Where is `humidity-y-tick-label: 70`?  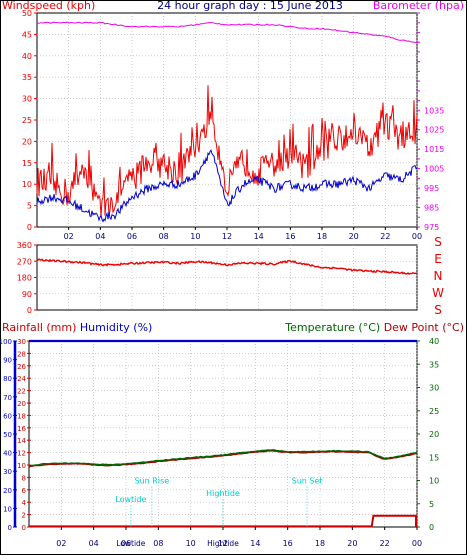
humidity-y-tick-label: 70 is located at coordinates (7, 398).